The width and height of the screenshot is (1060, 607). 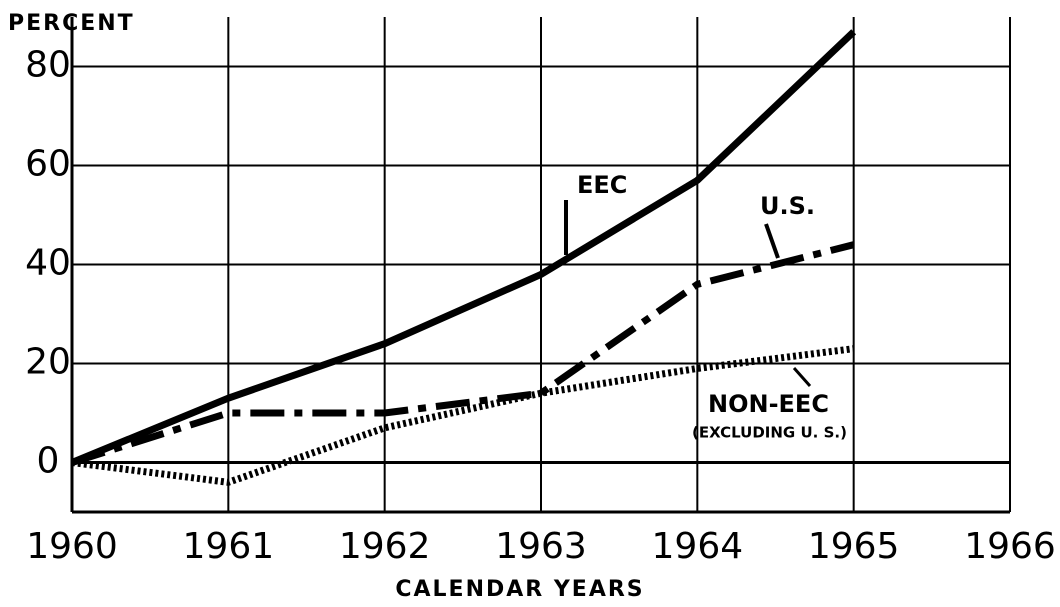 I want to click on x-tick-label: 1965, so click(x=854, y=546).